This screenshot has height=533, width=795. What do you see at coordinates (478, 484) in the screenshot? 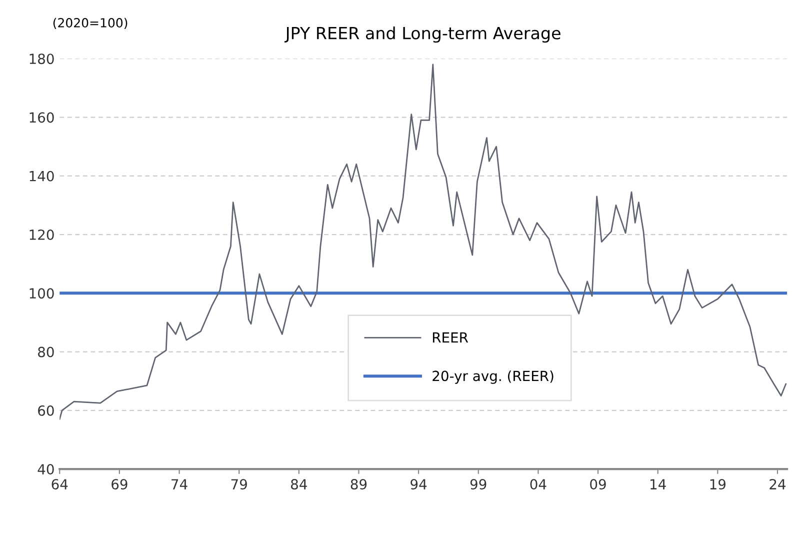
I see `x-tick-label: 99` at bounding box center [478, 484].